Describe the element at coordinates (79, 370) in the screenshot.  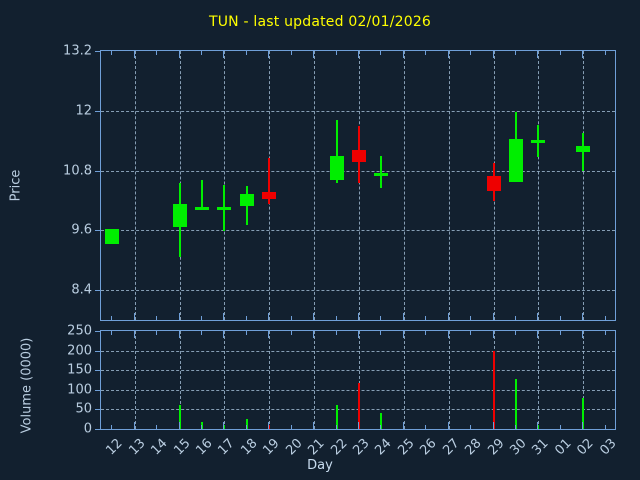
I see `volume-y-tick-label: 150` at that location.